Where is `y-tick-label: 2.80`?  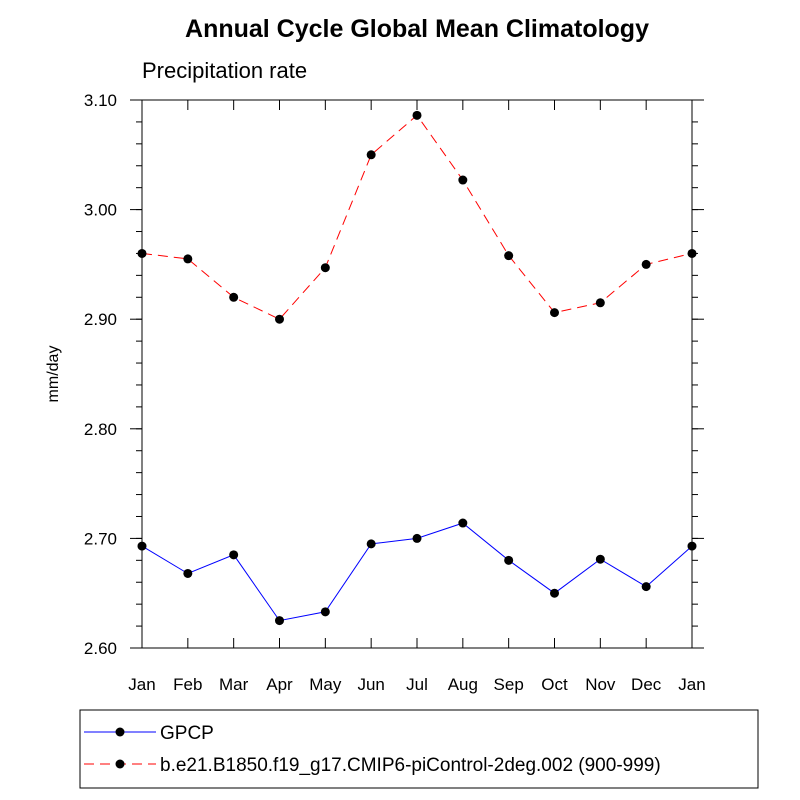
y-tick-label: 2.80 is located at coordinates (100, 429).